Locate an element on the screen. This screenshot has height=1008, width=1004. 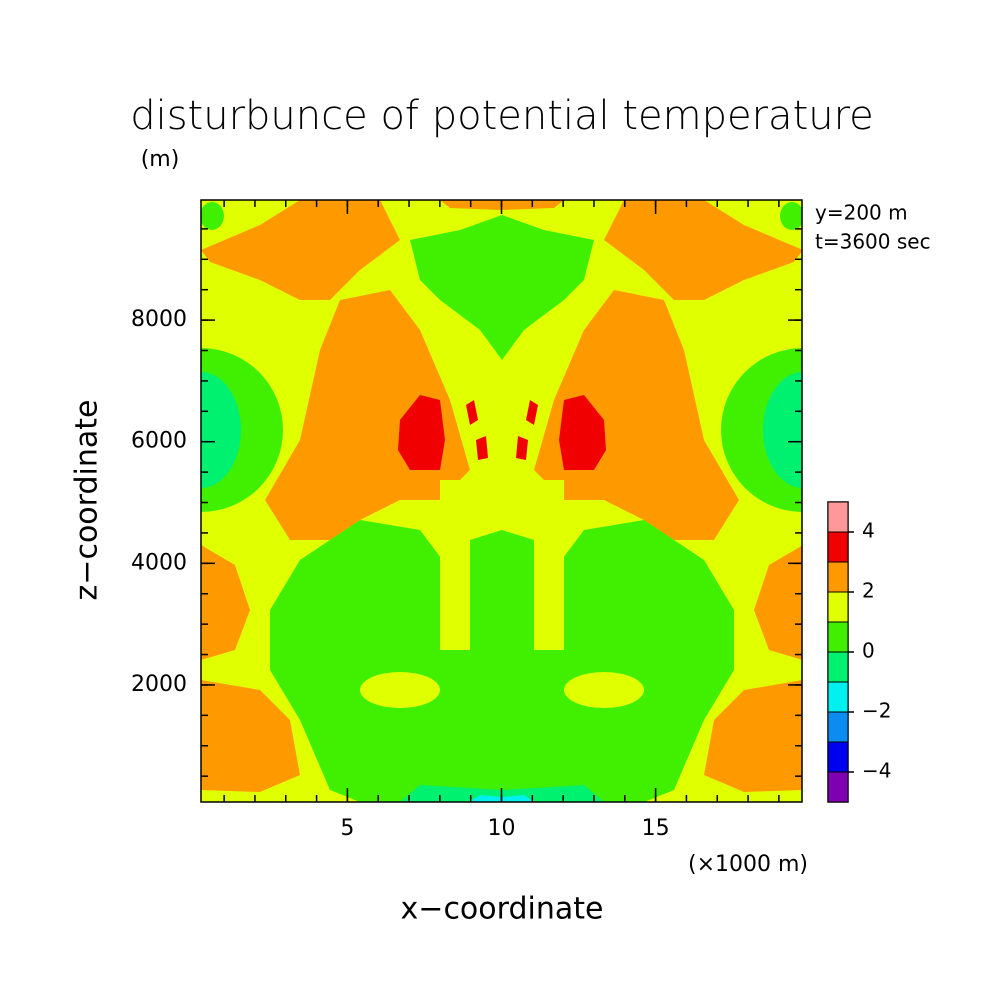
x-tick-label: 15 is located at coordinates (656, 828).